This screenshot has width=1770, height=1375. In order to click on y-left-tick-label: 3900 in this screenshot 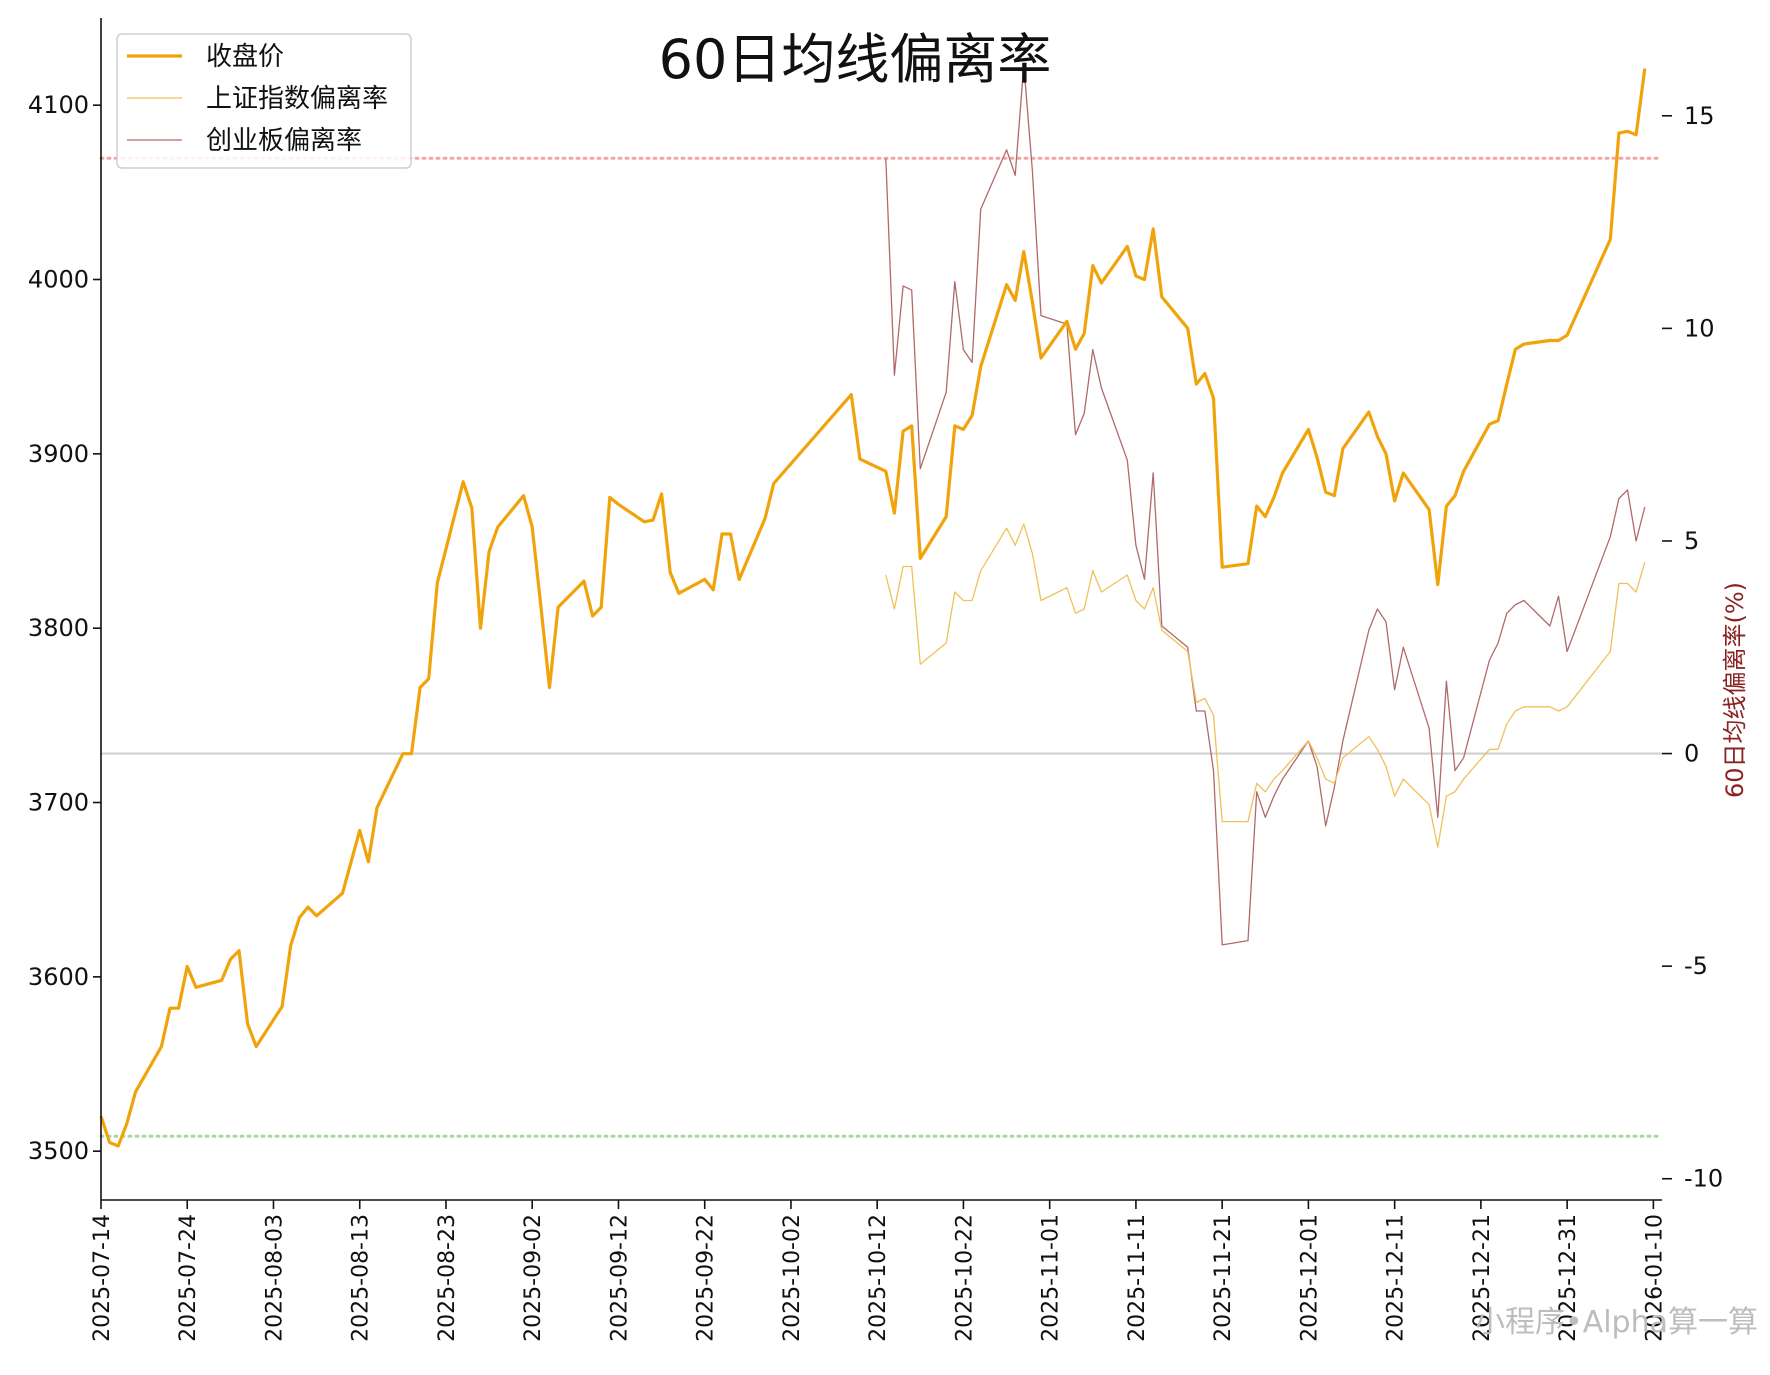, I will do `click(58, 454)`.